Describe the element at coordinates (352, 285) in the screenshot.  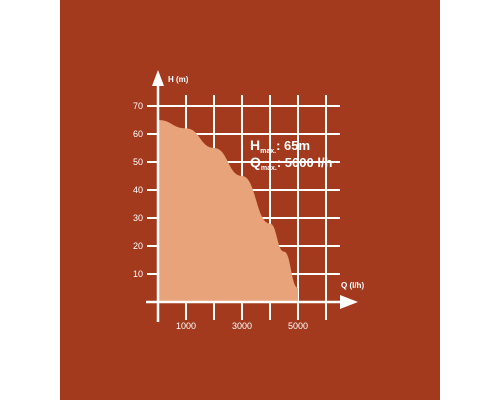
I see `x-axis-title: Q (l/h)` at that location.